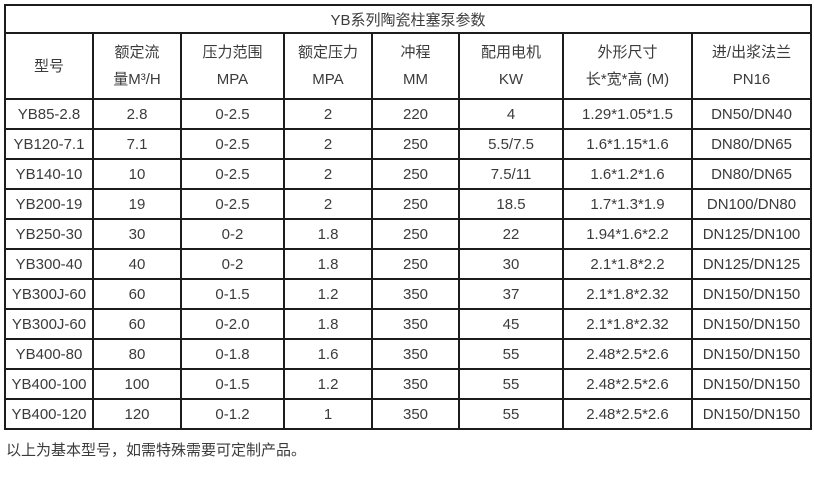  I want to click on table-cell: YB400-80, so click(49, 354).